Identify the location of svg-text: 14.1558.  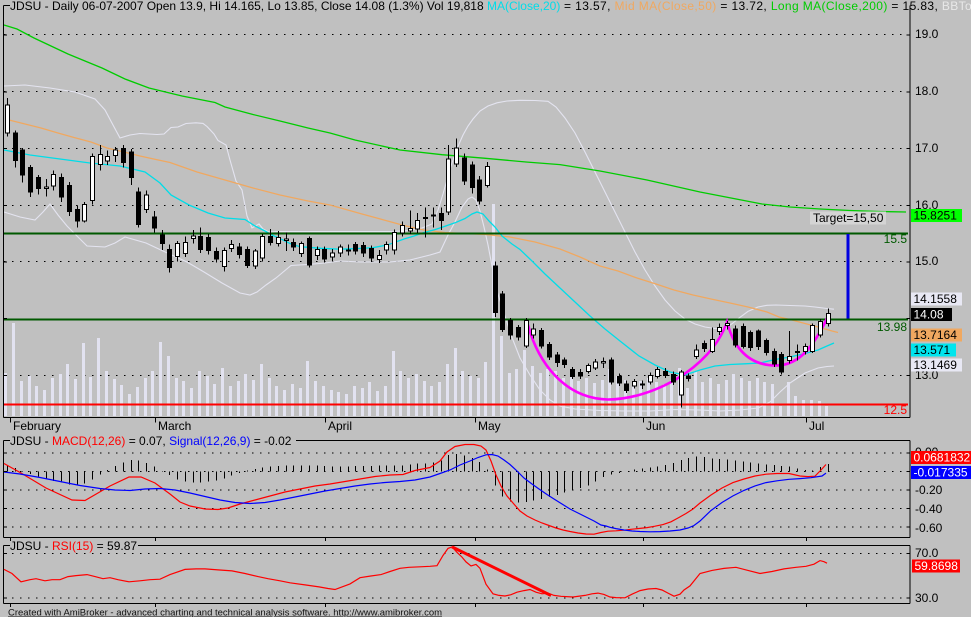
(936, 299).